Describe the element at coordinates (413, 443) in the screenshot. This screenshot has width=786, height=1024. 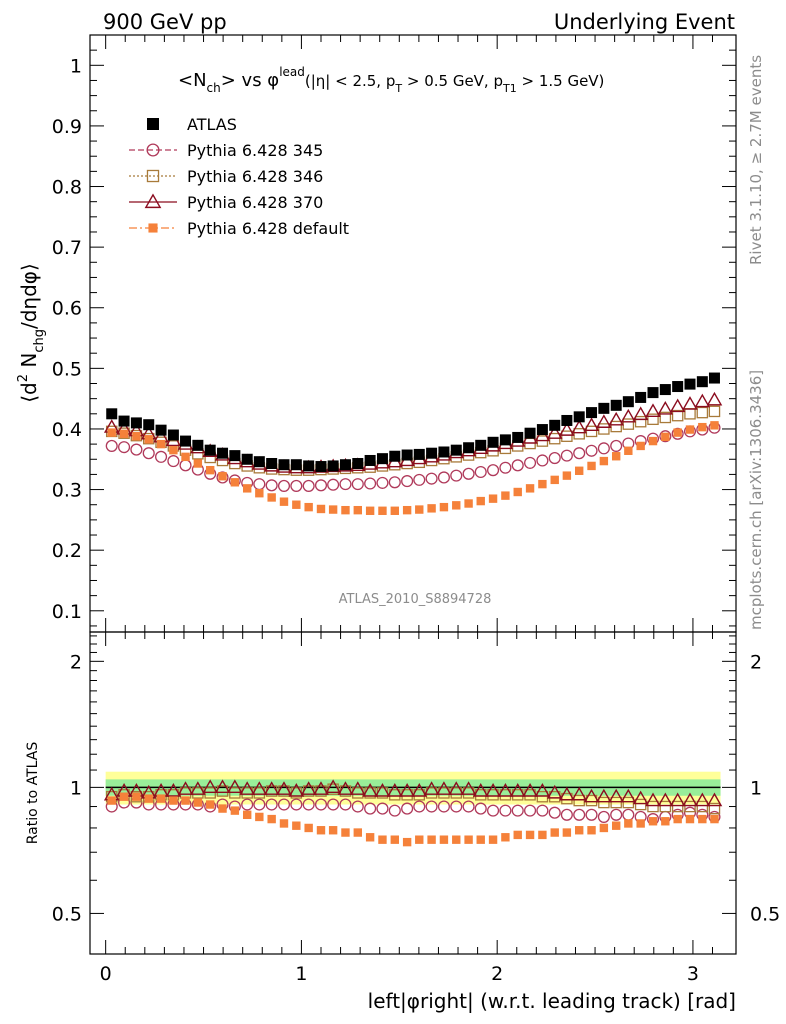
I see `top-series` at that location.